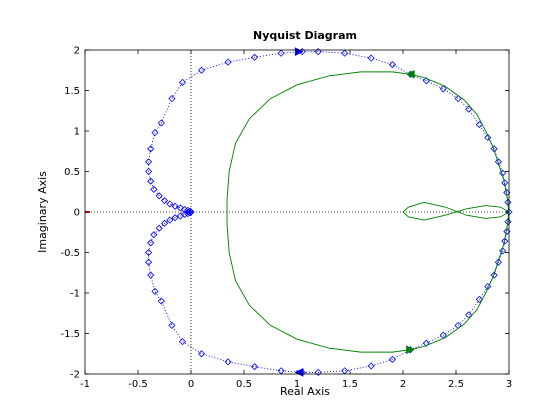 The height and width of the screenshot is (420, 560). I want to click on x-tick-label-5: 1.5, so click(350, 384).